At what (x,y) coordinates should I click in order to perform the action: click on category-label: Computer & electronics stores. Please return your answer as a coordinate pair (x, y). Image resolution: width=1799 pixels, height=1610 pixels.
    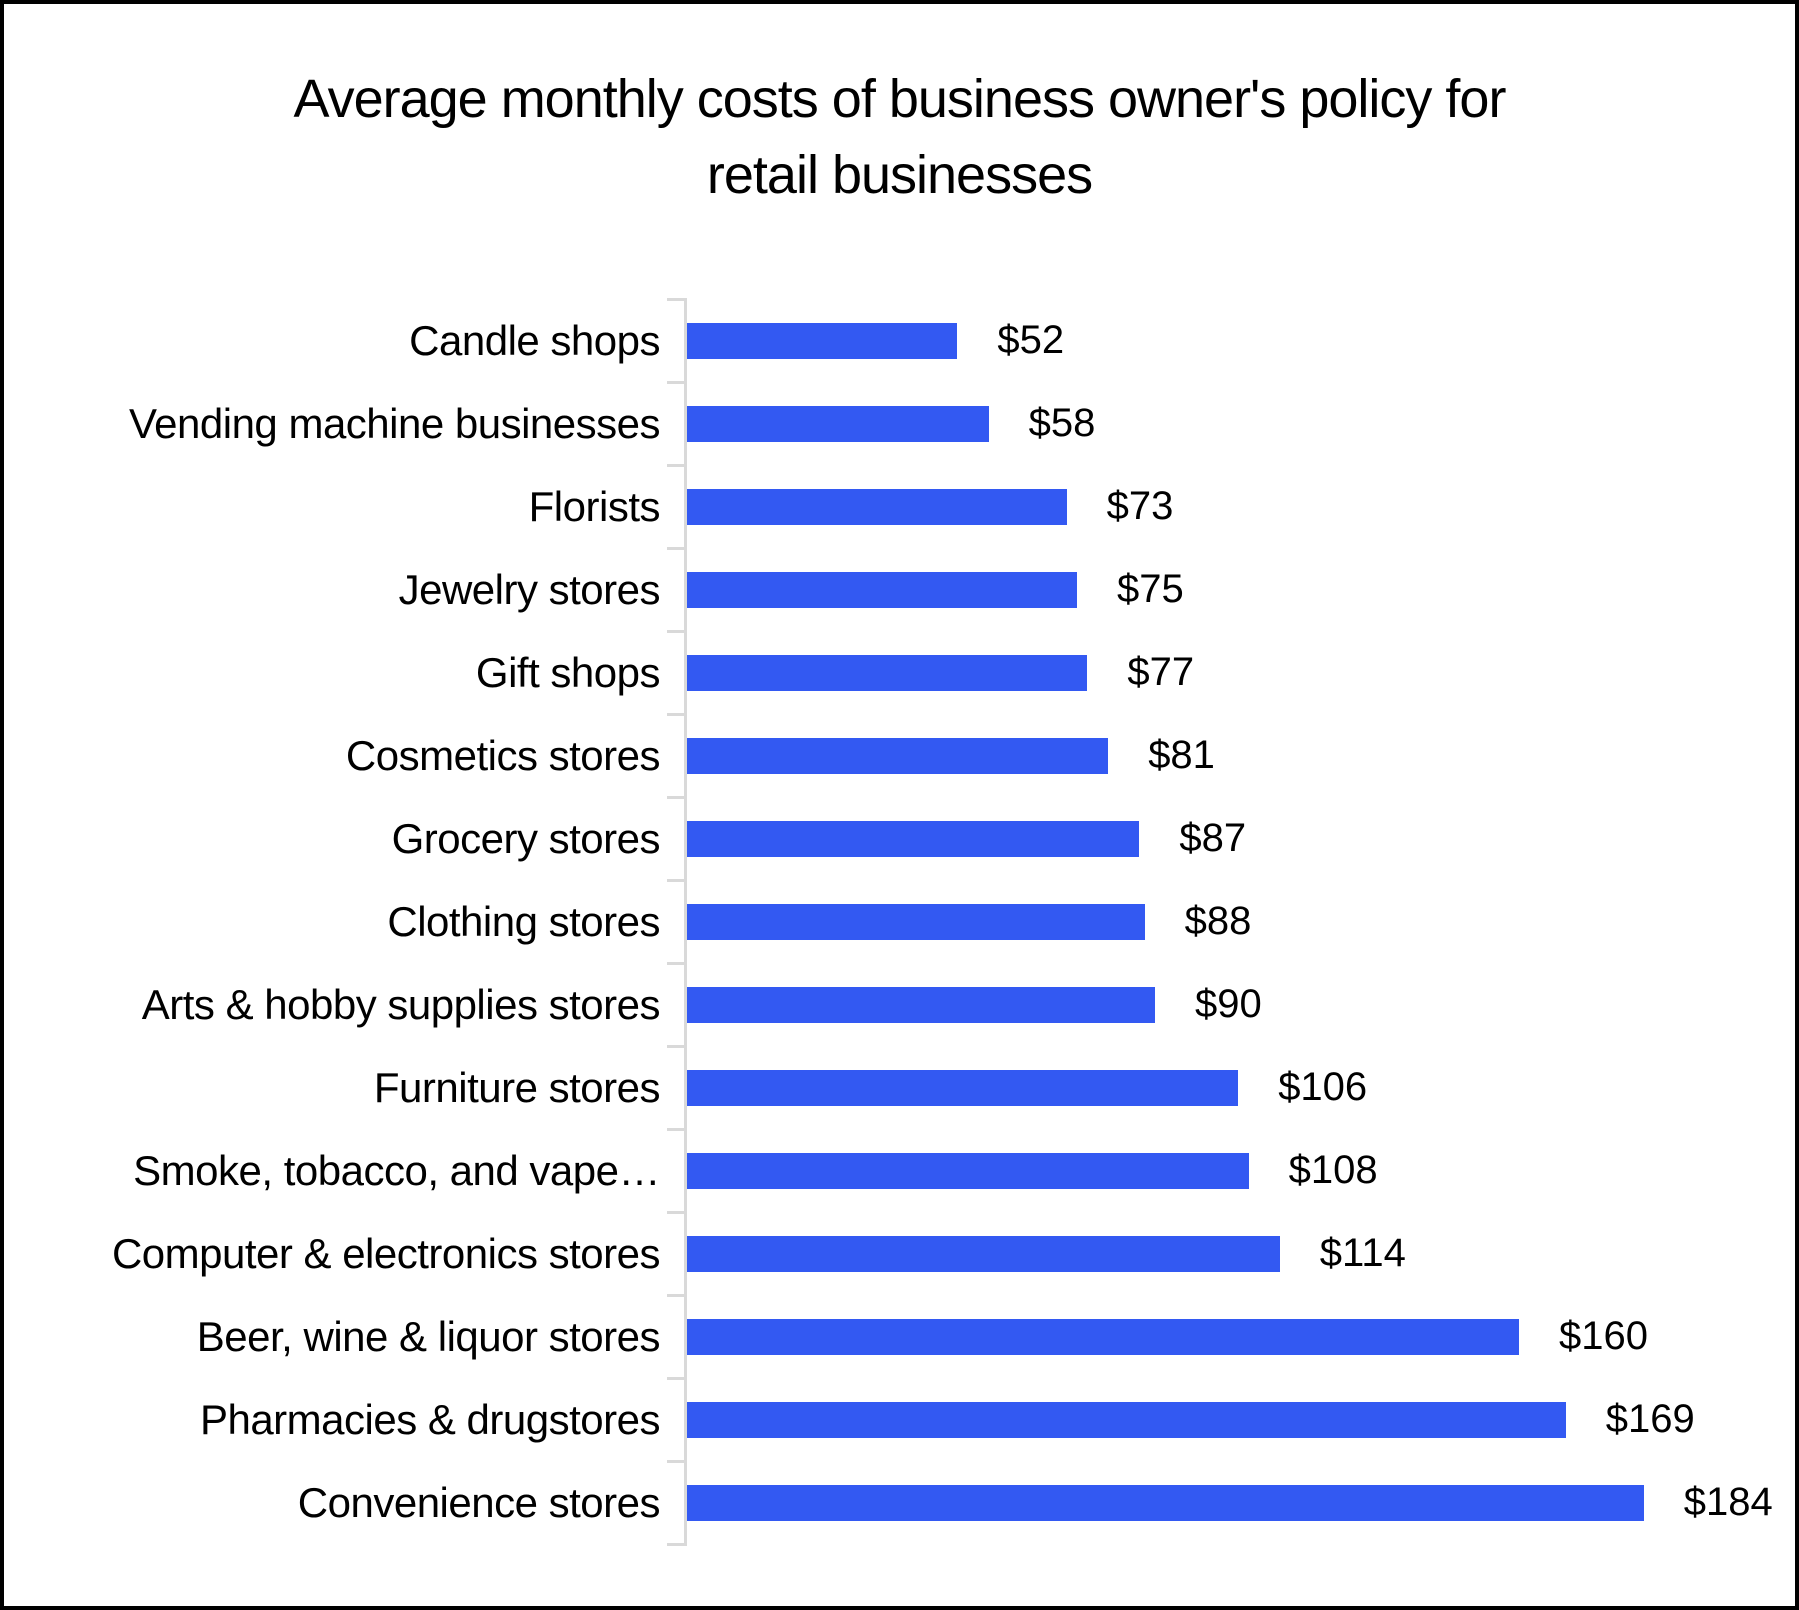
    Looking at the image, I should click on (386, 1253).